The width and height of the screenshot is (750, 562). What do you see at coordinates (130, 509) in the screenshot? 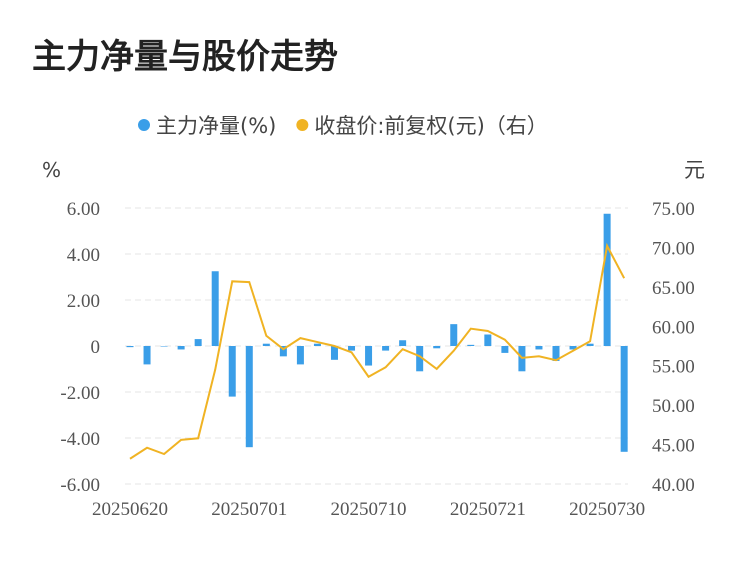
I see `x-tick-label: 20250620` at bounding box center [130, 509].